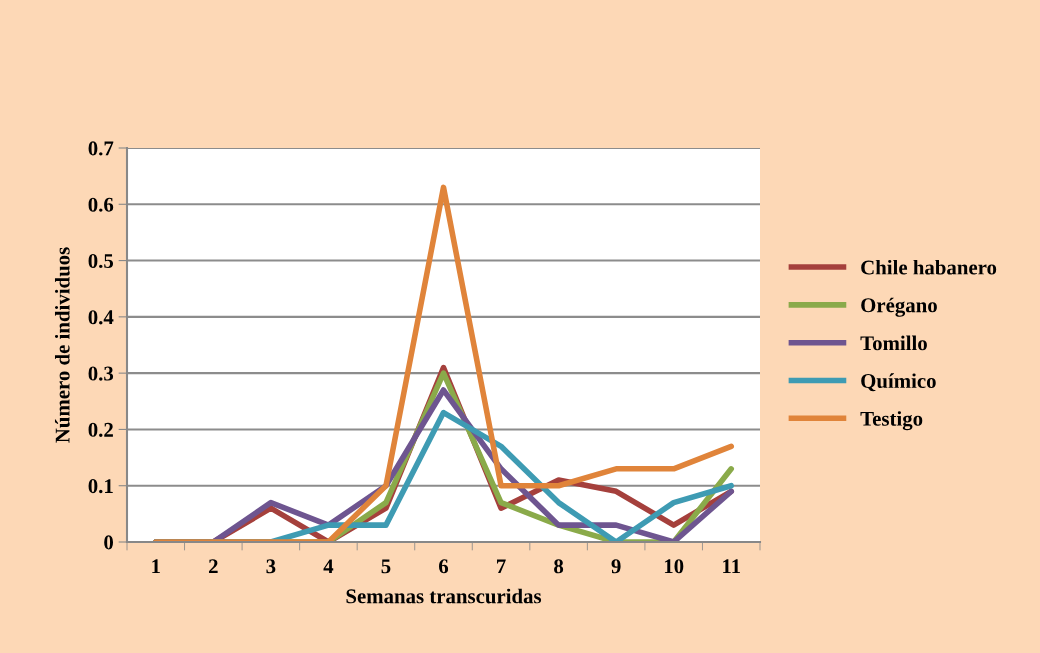  I want to click on y-tick-label: 0.4, so click(101, 317).